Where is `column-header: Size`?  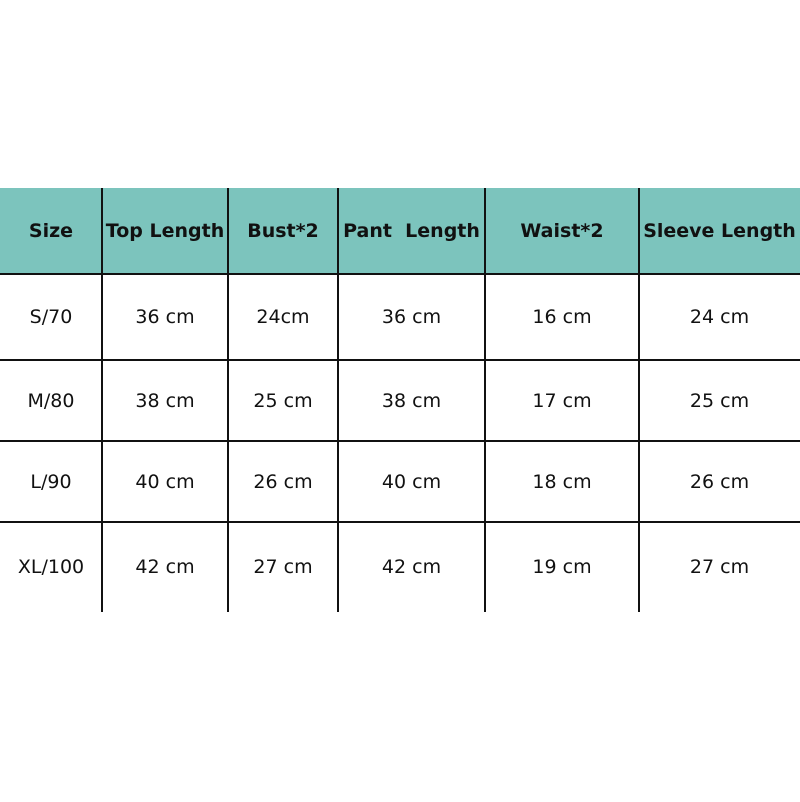 column-header: Size is located at coordinates (51, 231).